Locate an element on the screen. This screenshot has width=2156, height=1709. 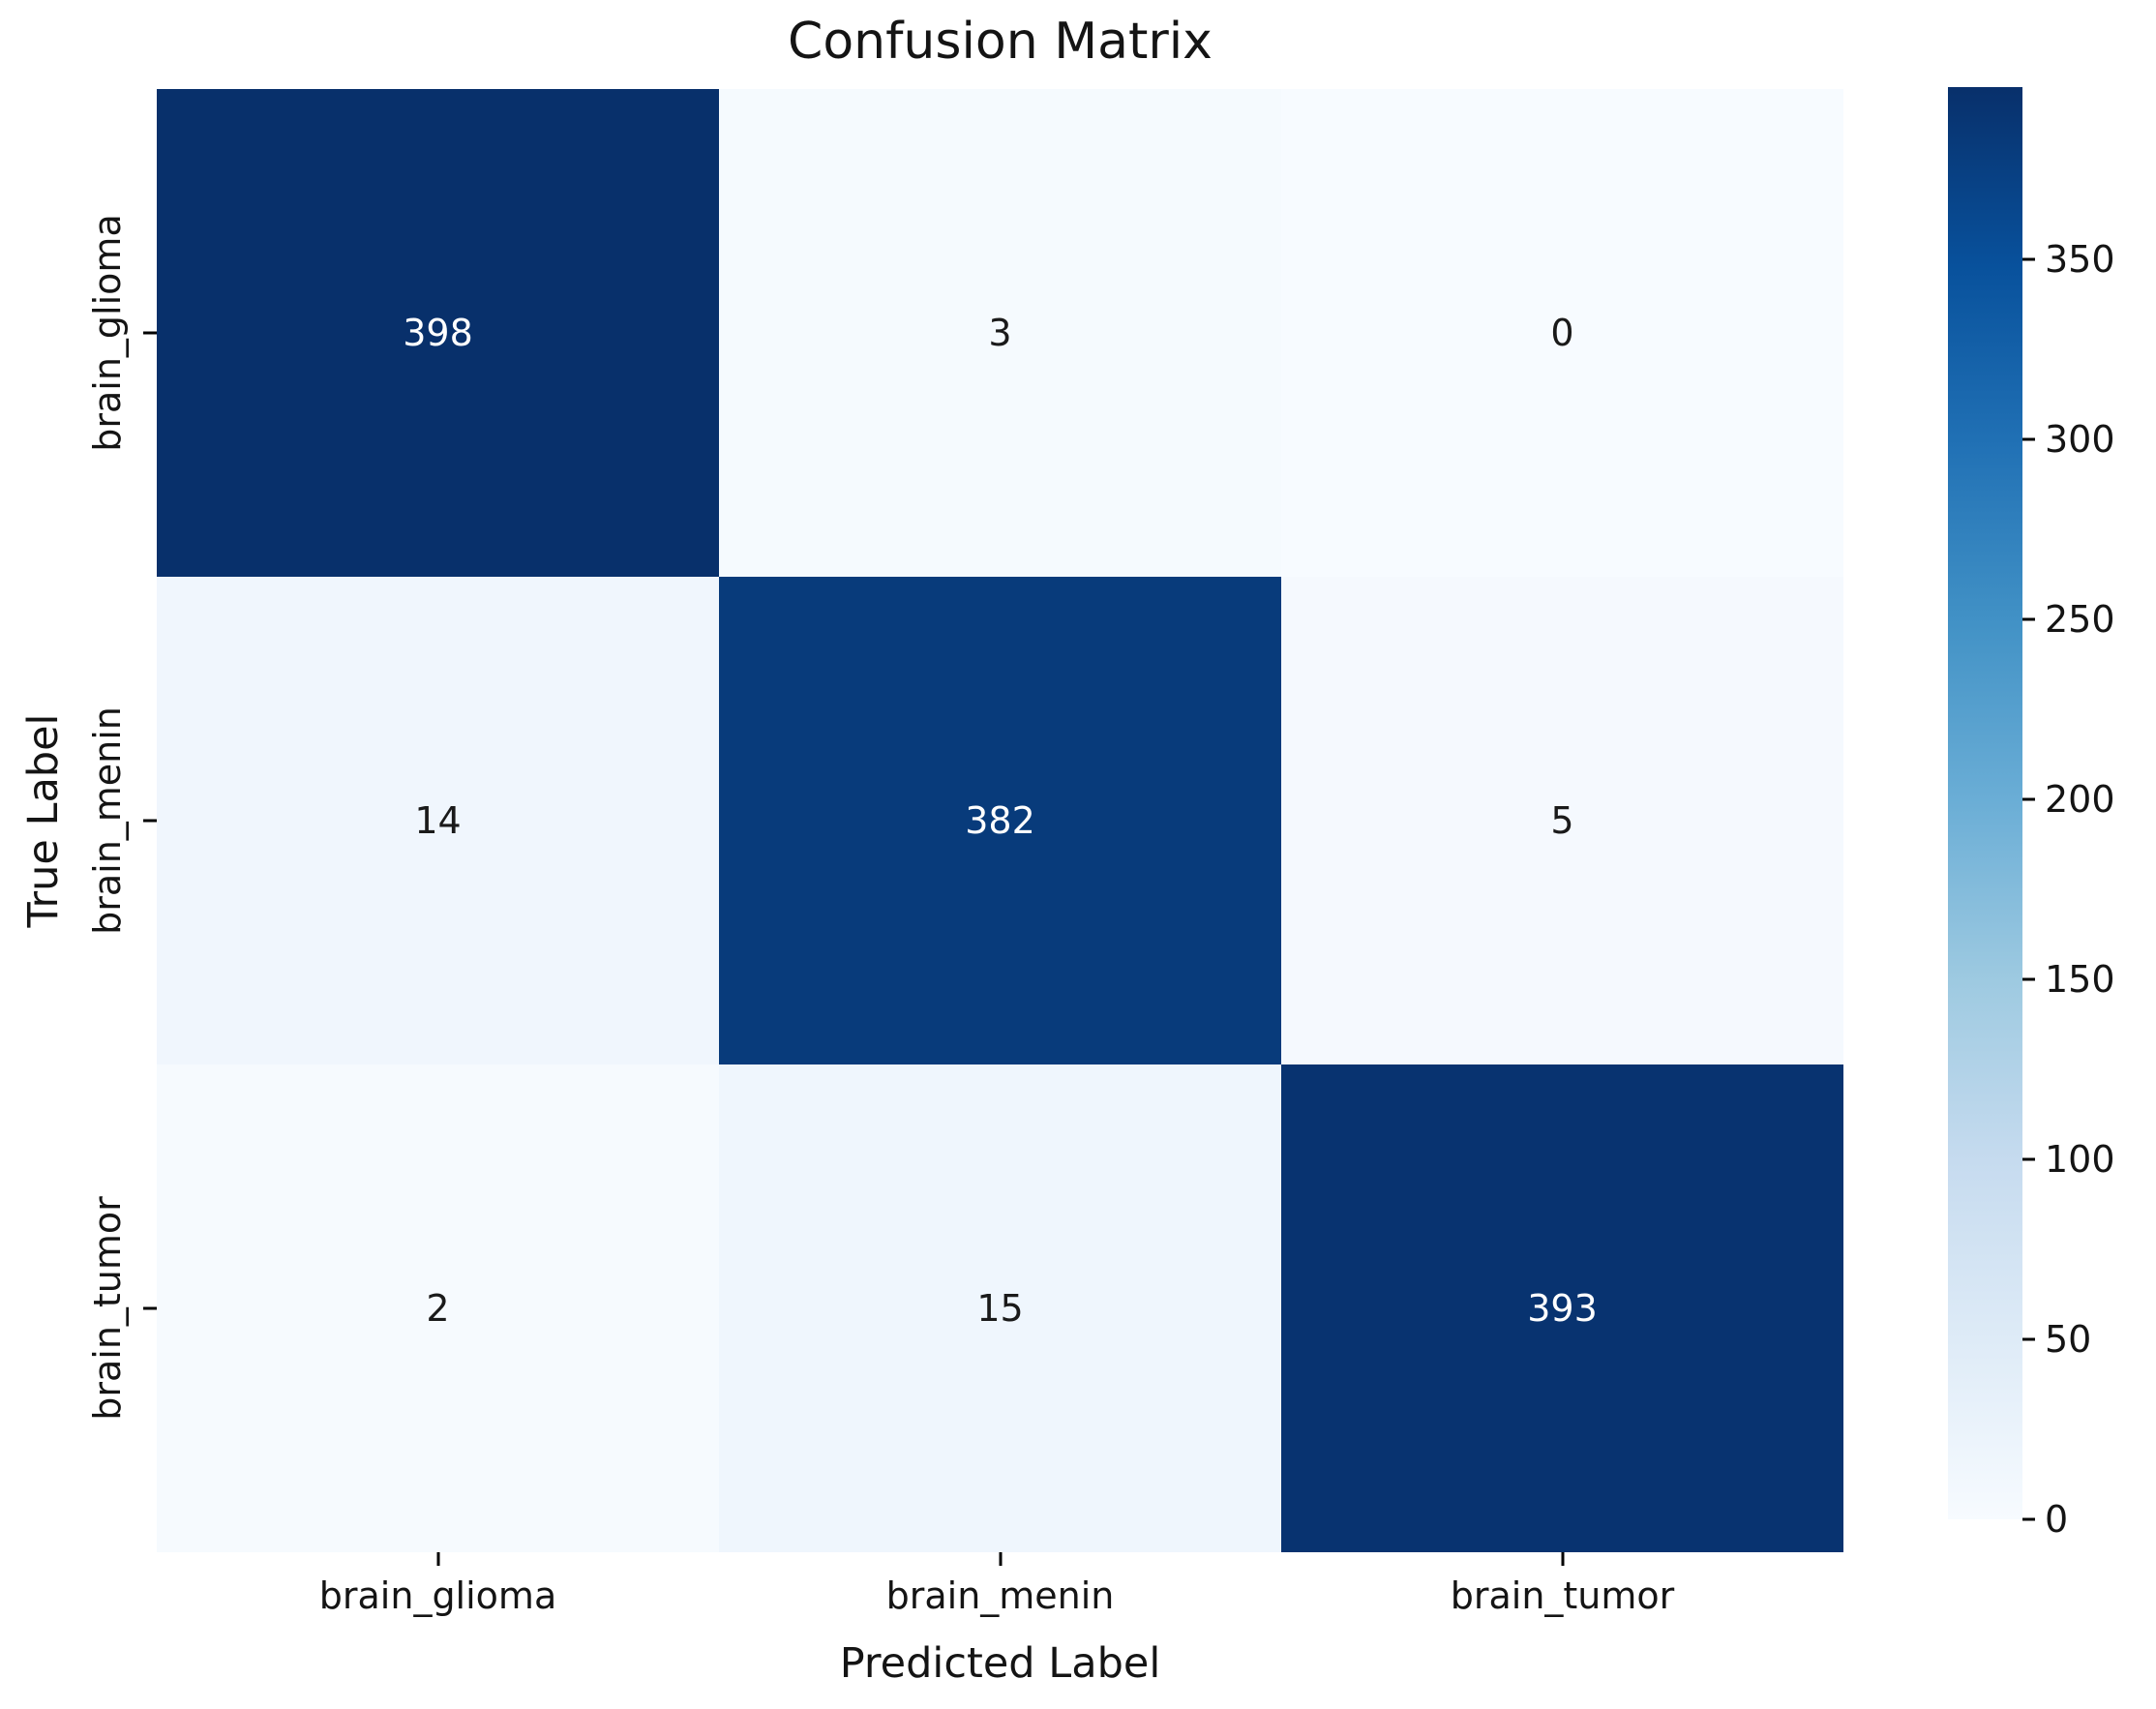
heatmap-cell: 398 is located at coordinates (438, 333).